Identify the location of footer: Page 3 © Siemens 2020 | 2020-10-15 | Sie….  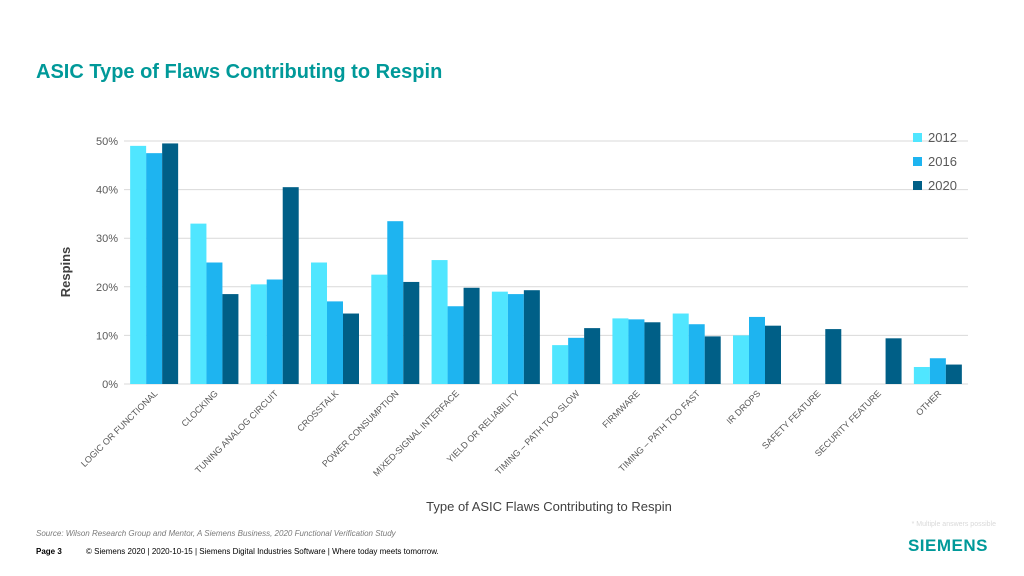
(237, 551).